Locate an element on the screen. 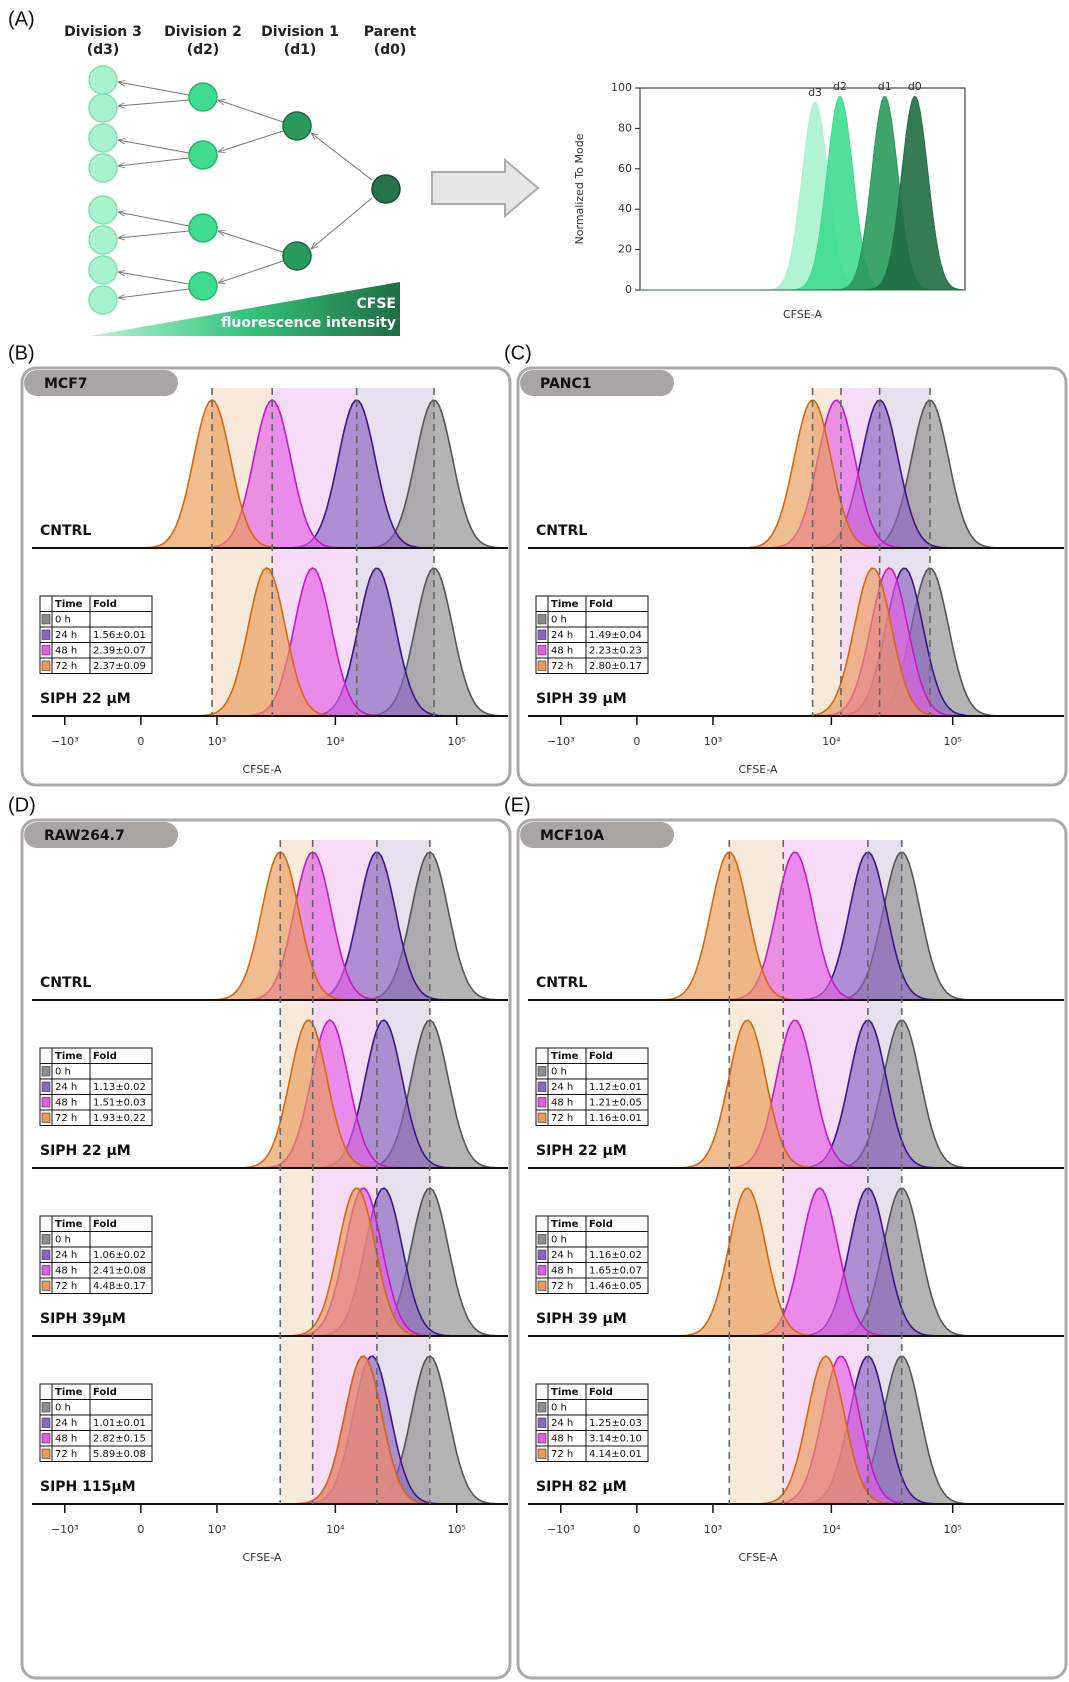 The height and width of the screenshot is (1682, 1069). fold: 1.51±0.03 is located at coordinates (119, 1102).